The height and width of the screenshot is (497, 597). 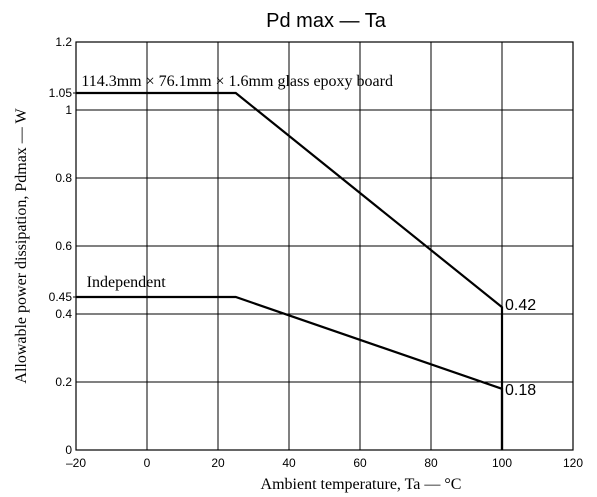 What do you see at coordinates (520, 390) in the screenshot?
I see `end-value-label-independent: 0.18` at bounding box center [520, 390].